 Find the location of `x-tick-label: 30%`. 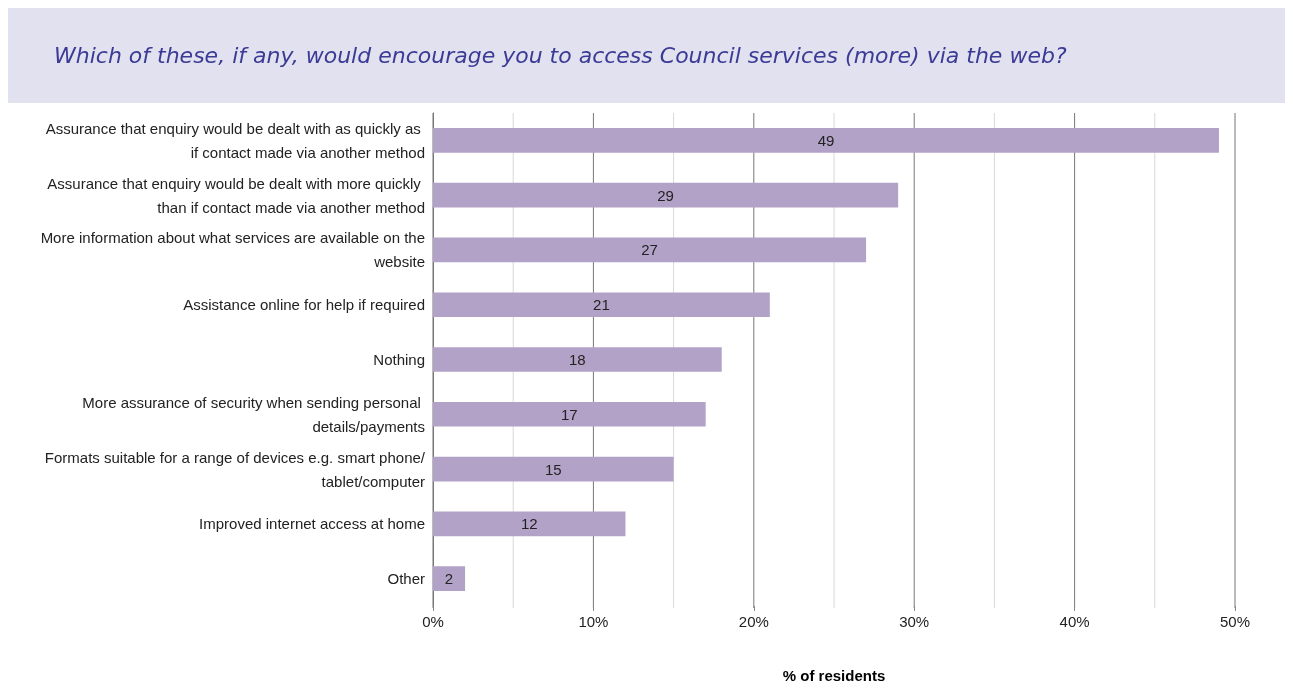

x-tick-label: 30% is located at coordinates (914, 621).